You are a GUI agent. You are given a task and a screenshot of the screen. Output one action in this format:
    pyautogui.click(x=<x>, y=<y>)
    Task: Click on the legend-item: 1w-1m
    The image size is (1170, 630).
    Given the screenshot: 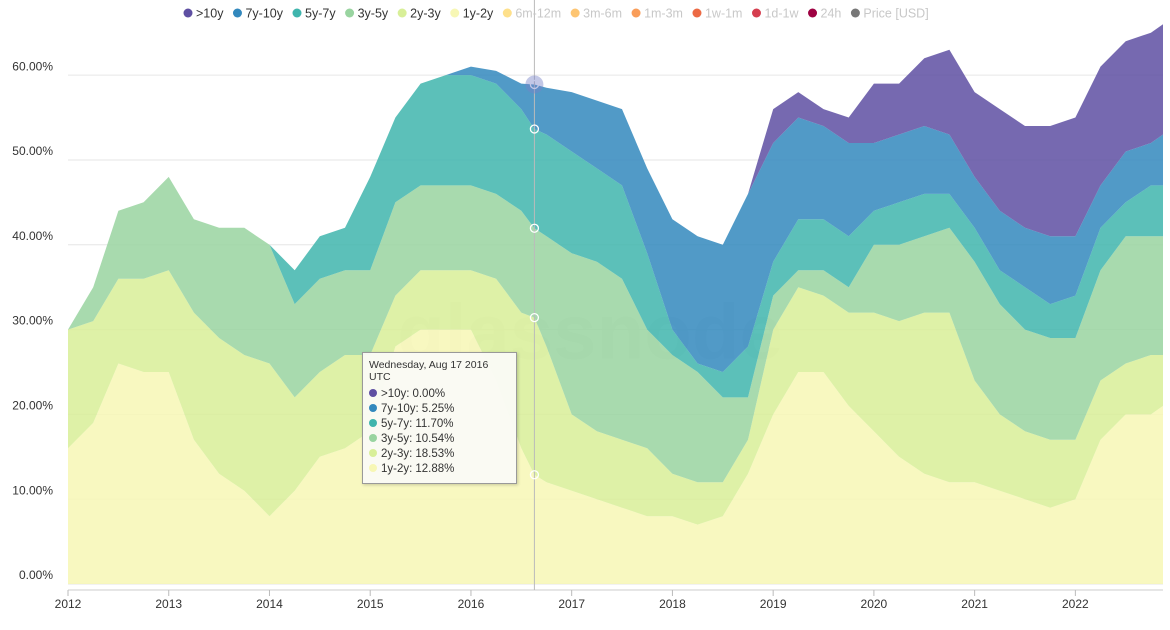 What is the action you would take?
    pyautogui.click(x=717, y=13)
    